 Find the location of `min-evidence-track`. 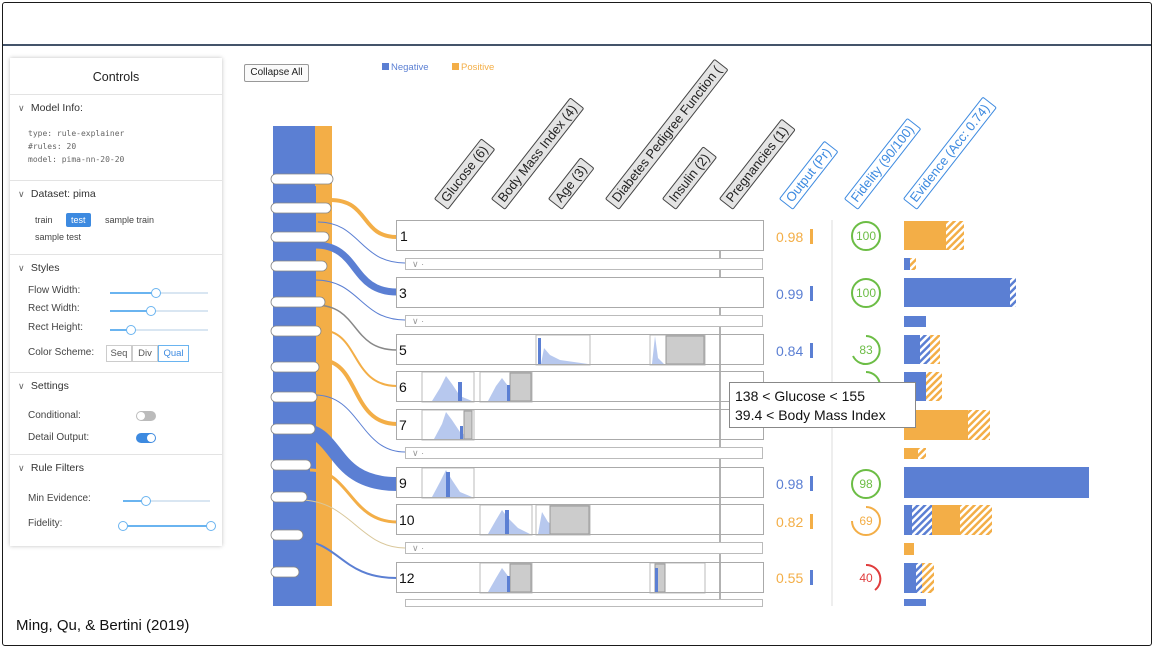

min-evidence-track is located at coordinates (166, 501).